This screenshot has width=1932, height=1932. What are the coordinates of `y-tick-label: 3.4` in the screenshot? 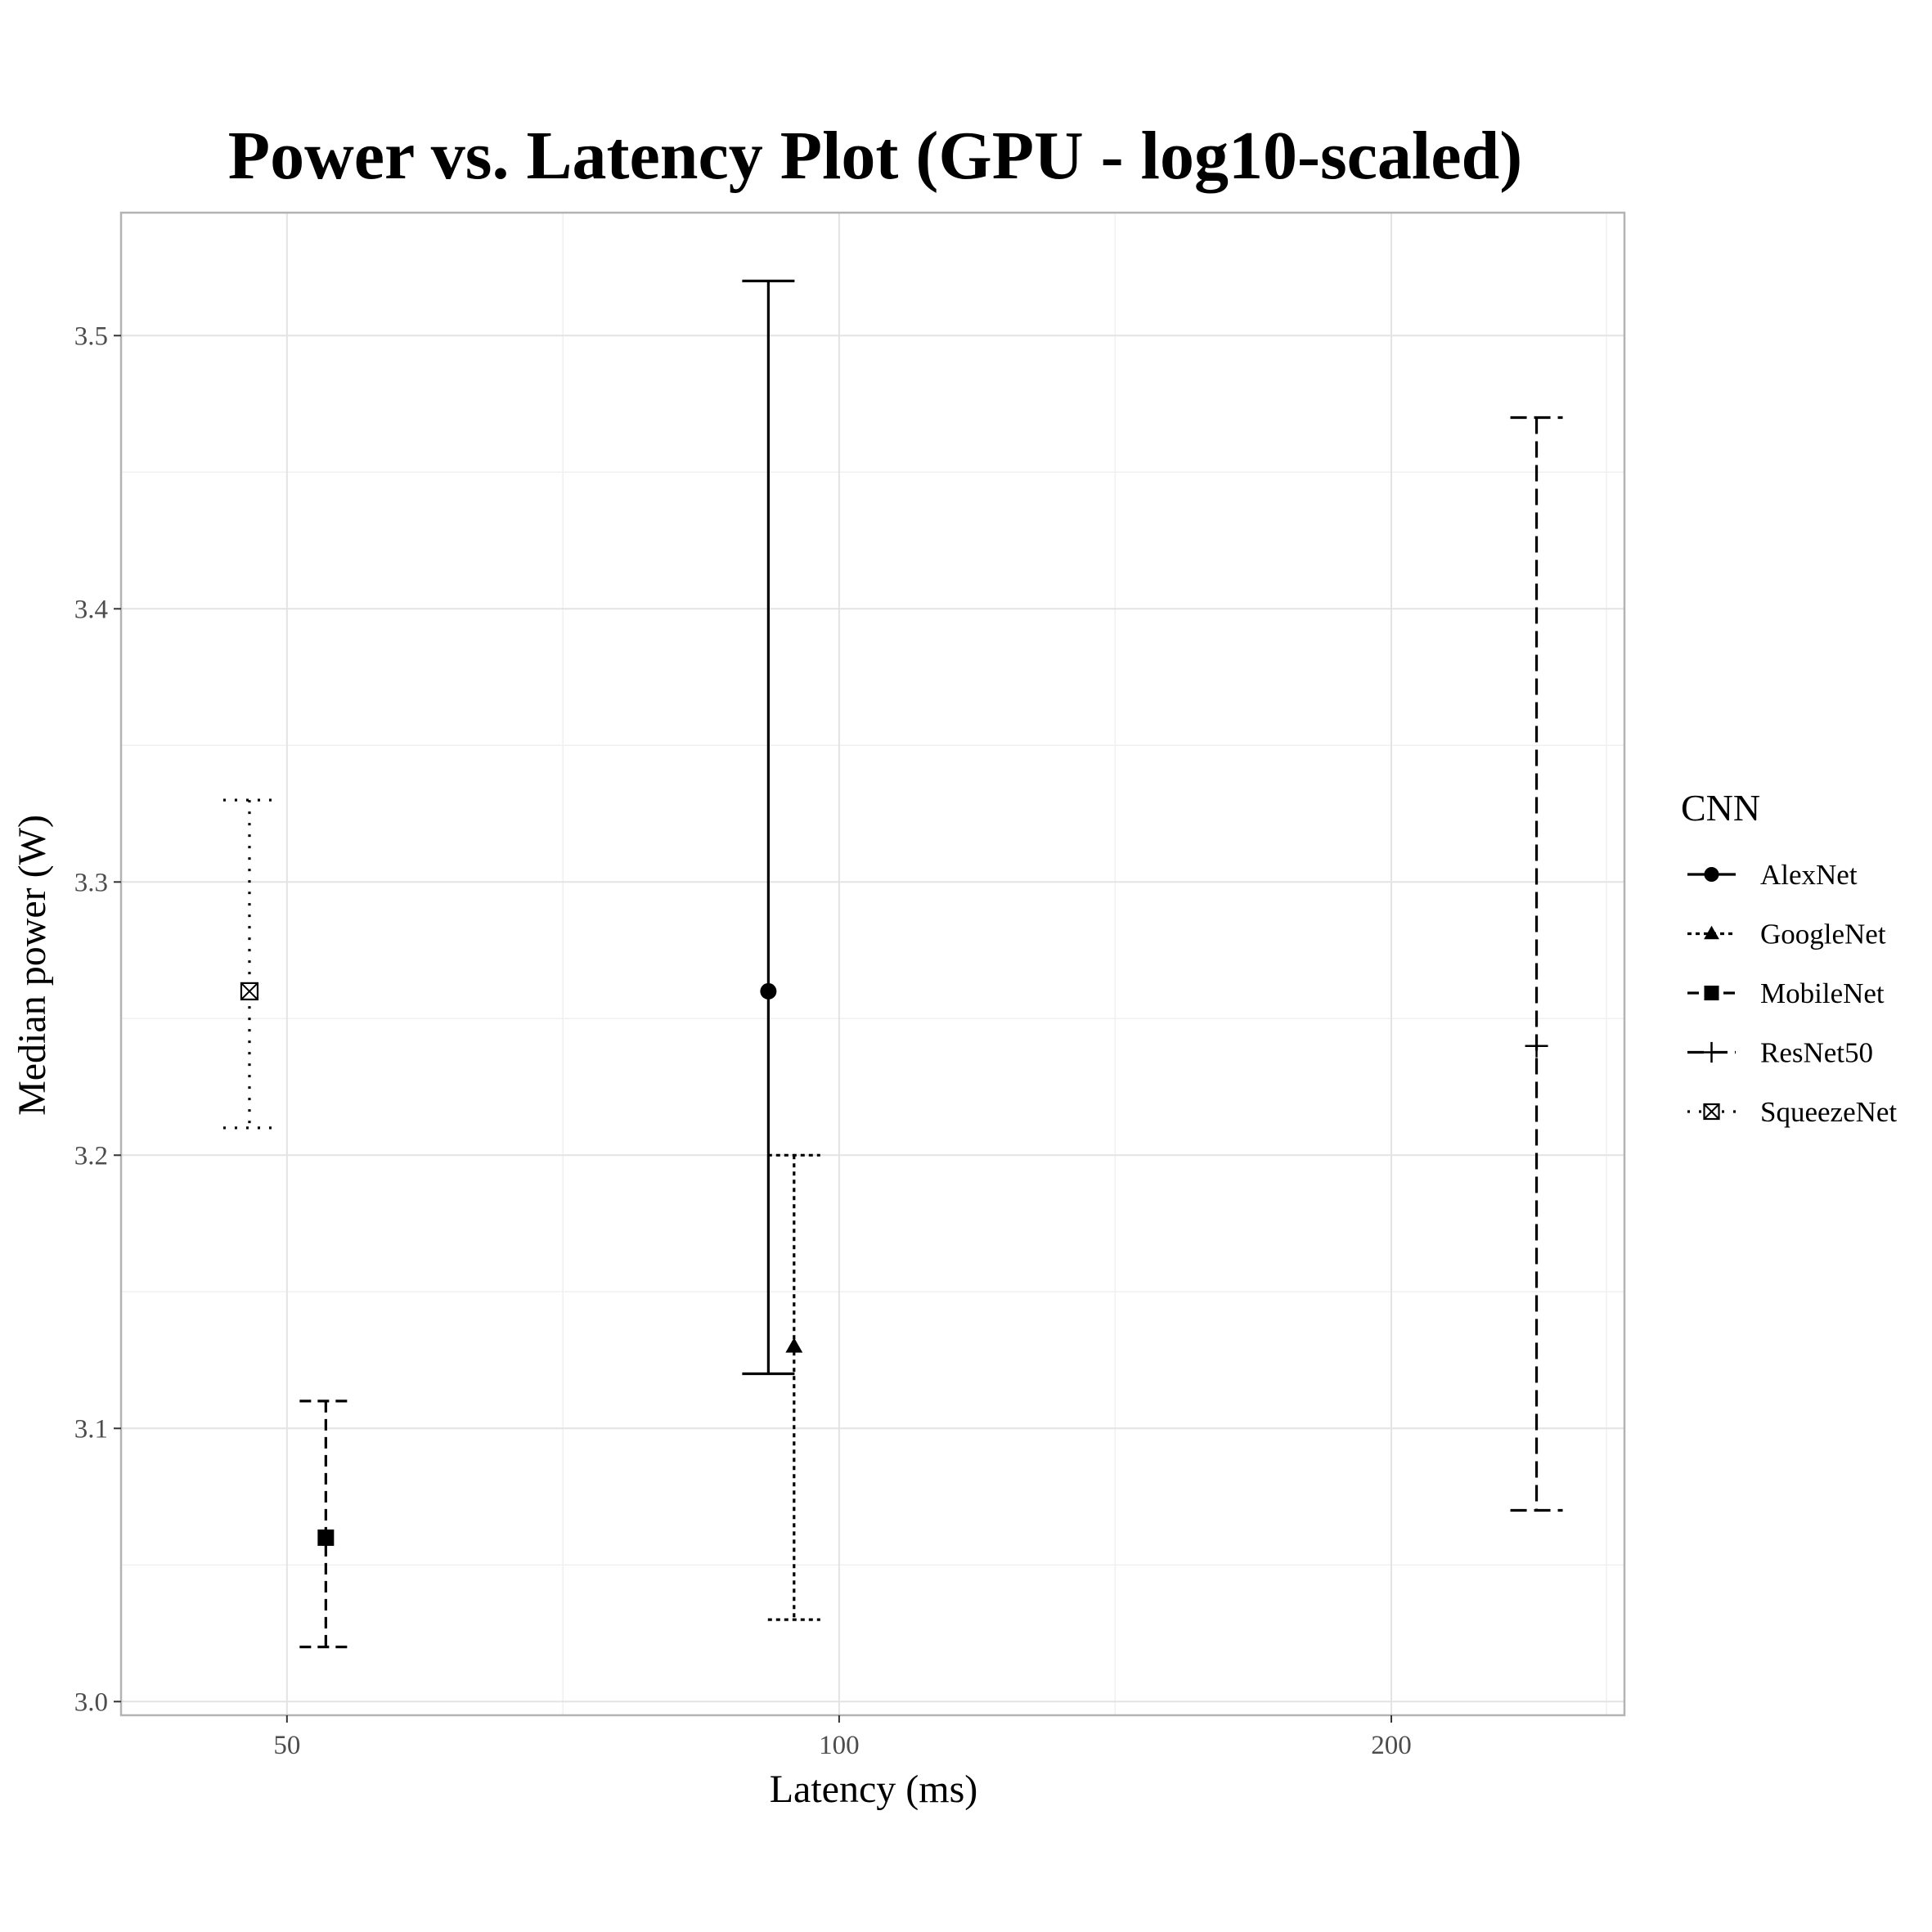 It's located at (91, 609).